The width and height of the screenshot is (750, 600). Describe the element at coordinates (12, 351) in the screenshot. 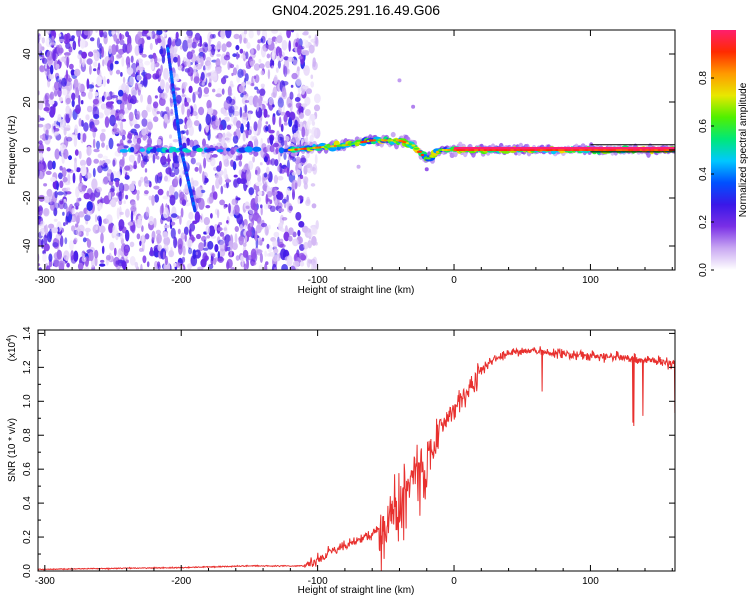

I see `snr-scale-base: (x10` at that location.